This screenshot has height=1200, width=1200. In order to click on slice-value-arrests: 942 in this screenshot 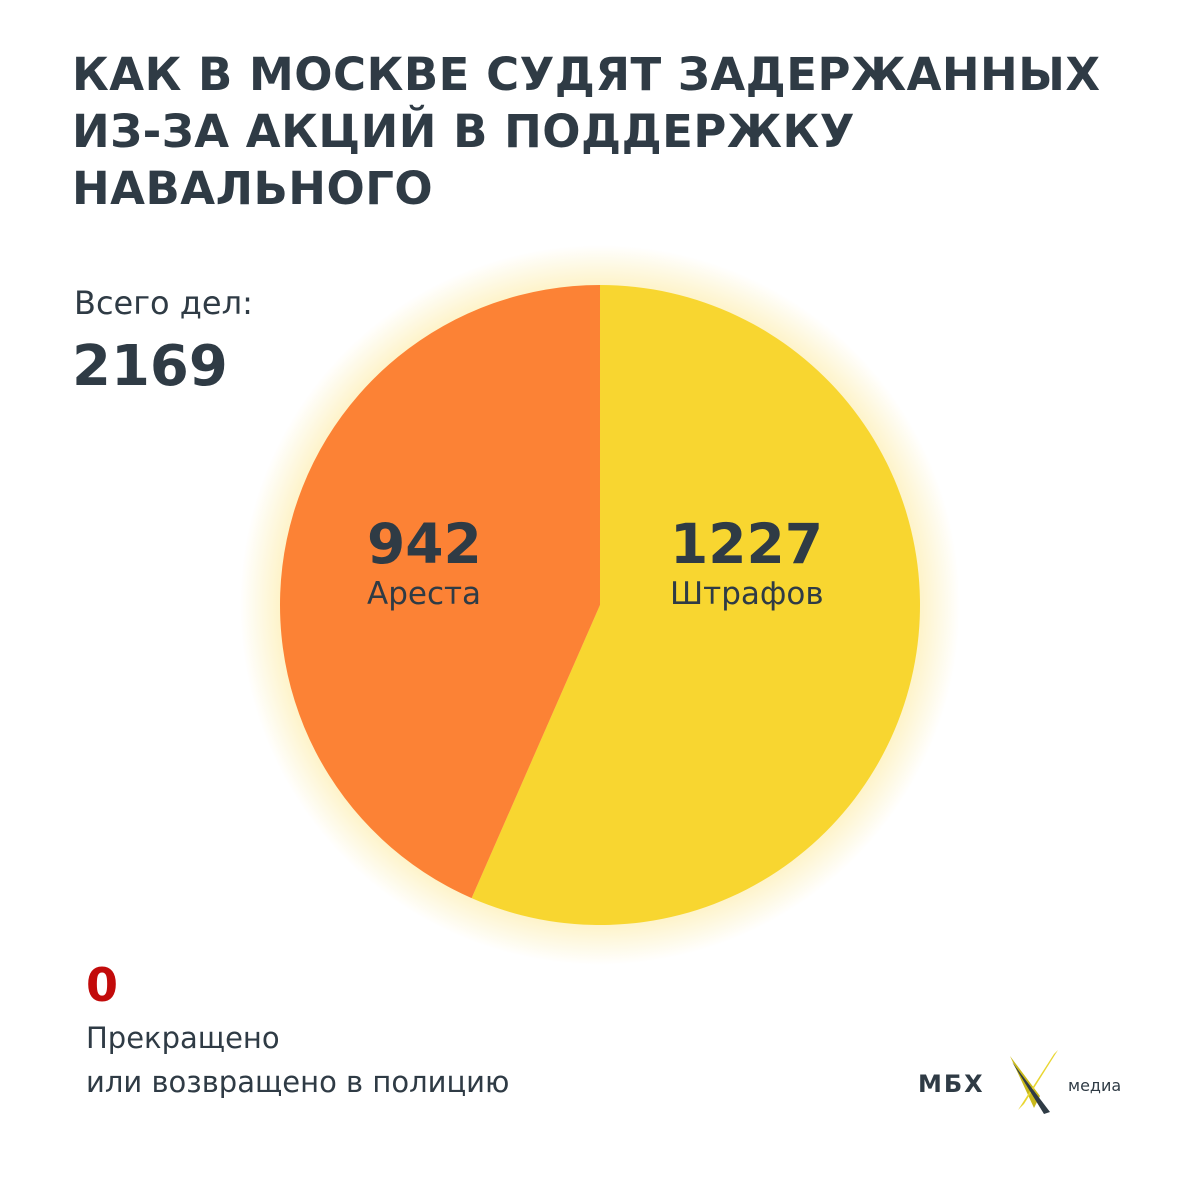, I will do `click(424, 544)`.